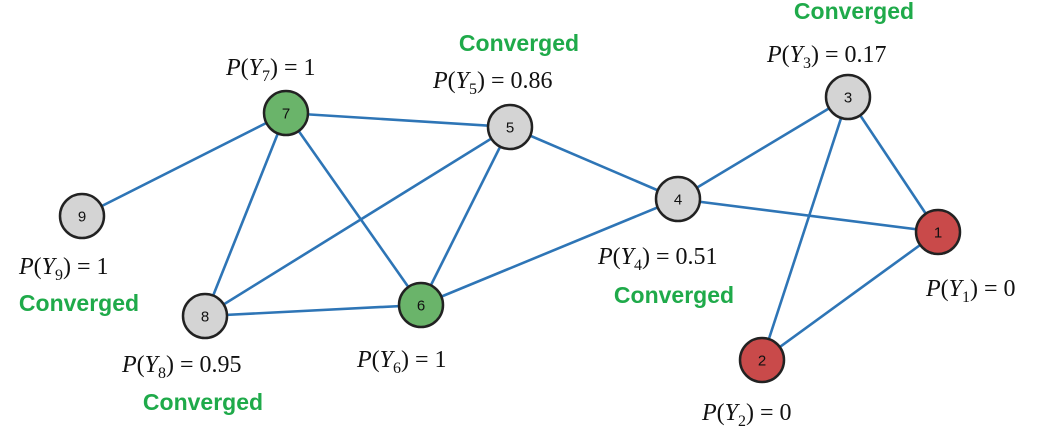  I want to click on status-label-3: Converged, so click(854, 12).